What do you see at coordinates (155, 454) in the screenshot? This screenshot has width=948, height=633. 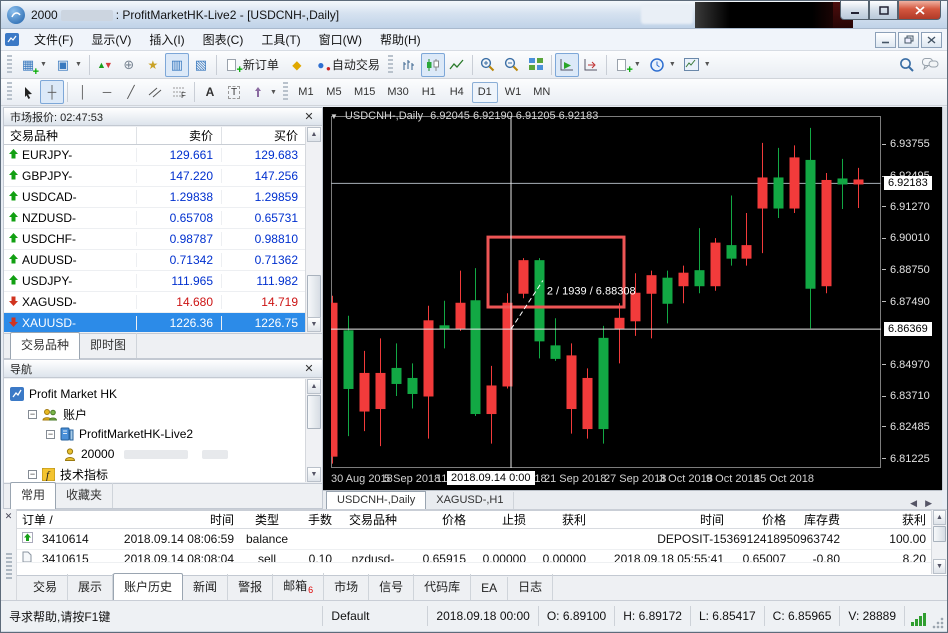 I see `tree-item-20000: 20000` at bounding box center [155, 454].